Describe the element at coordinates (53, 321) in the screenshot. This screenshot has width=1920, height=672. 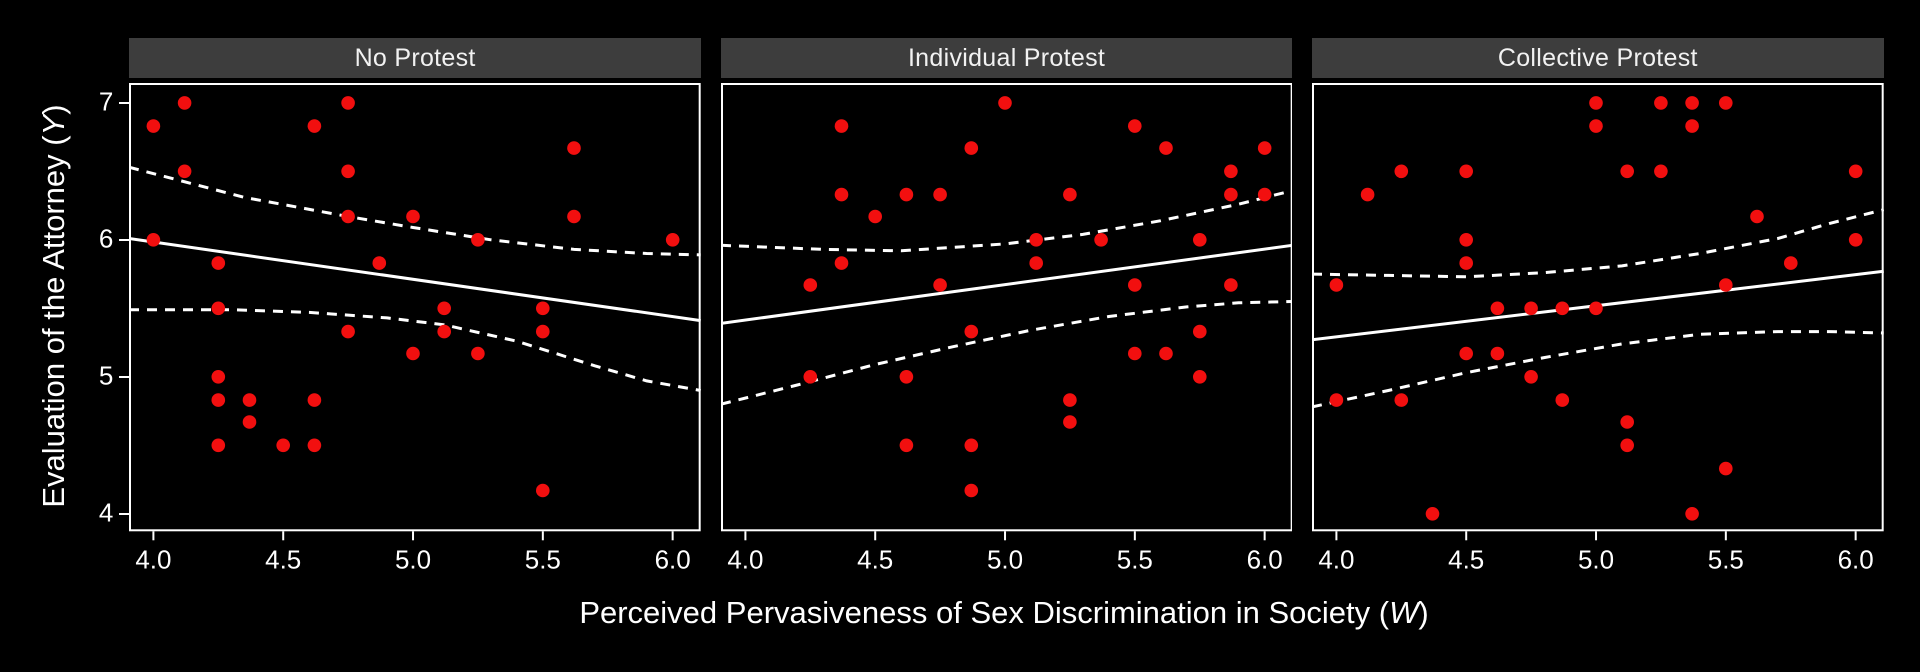
I see `y-axis-title-text: Evaluation of the Attorney (` at that location.